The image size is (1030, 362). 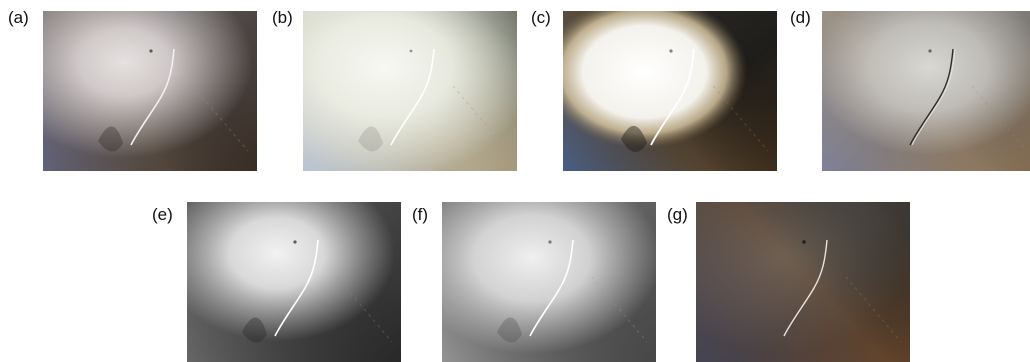 I want to click on panel-label: (e), so click(x=162, y=214).